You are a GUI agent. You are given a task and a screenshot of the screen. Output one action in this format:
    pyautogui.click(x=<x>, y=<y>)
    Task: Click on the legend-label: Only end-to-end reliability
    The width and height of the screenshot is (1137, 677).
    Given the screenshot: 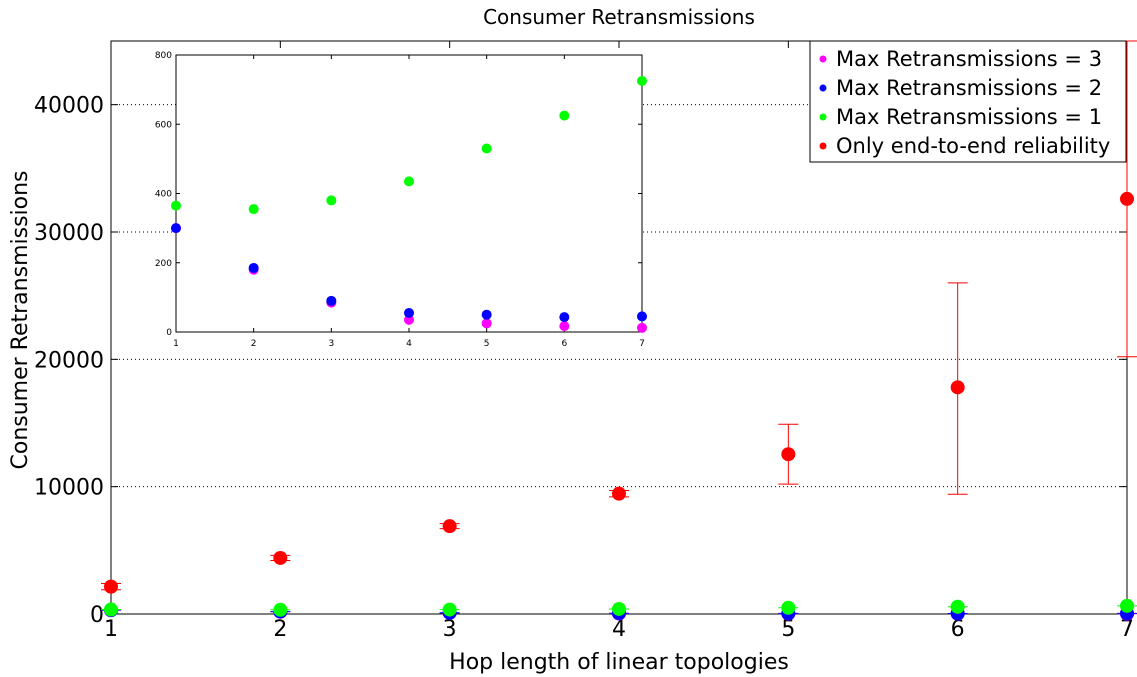 What is the action you would take?
    pyautogui.click(x=973, y=146)
    